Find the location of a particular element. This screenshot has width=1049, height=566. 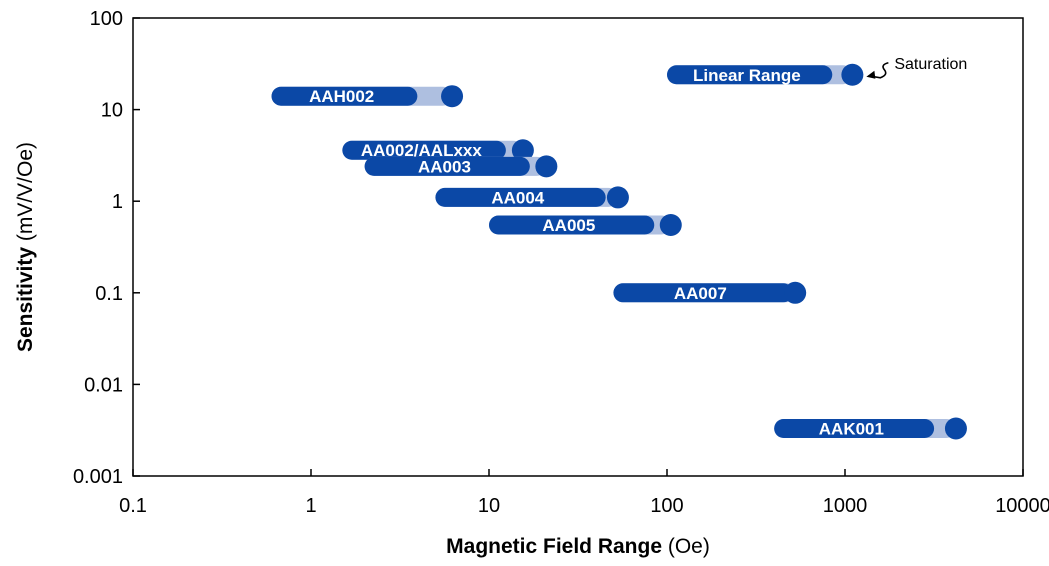

y-tick-label: 0.1 is located at coordinates (109, 294).